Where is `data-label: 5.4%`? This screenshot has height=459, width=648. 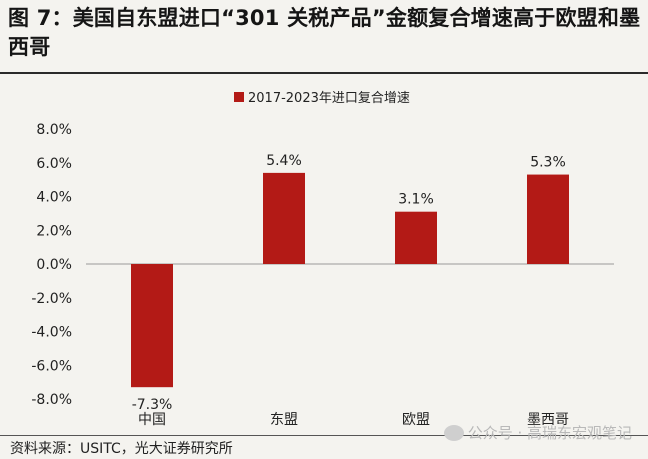 data-label: 5.4% is located at coordinates (284, 161).